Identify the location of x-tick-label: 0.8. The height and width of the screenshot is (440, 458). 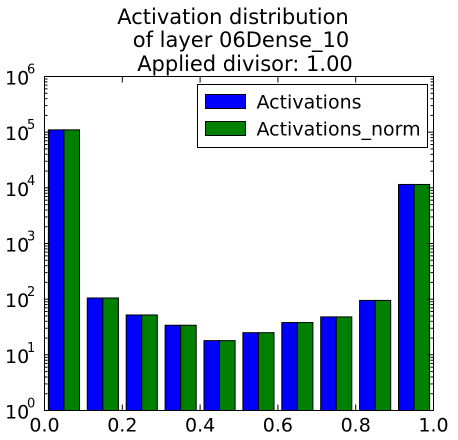
(356, 426).